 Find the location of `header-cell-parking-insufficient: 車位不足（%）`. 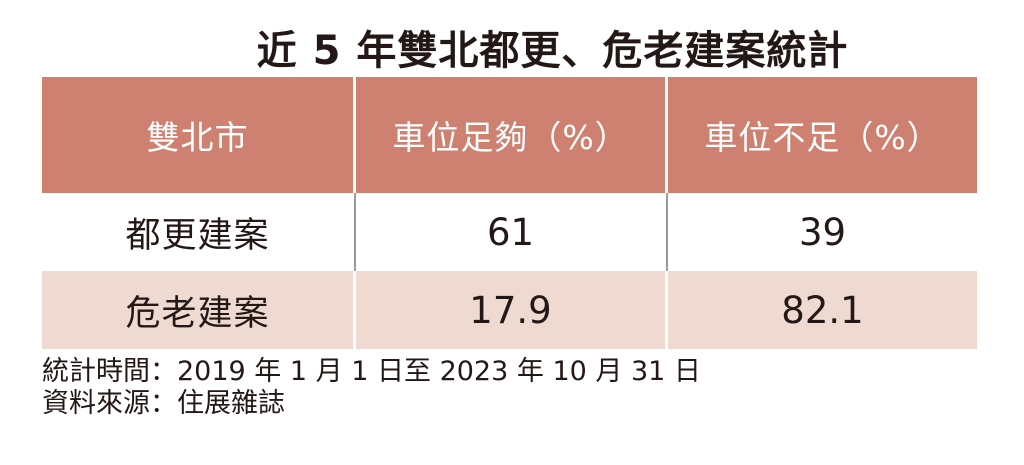

header-cell-parking-insufficient: 車位不足（%） is located at coordinates (822, 135).